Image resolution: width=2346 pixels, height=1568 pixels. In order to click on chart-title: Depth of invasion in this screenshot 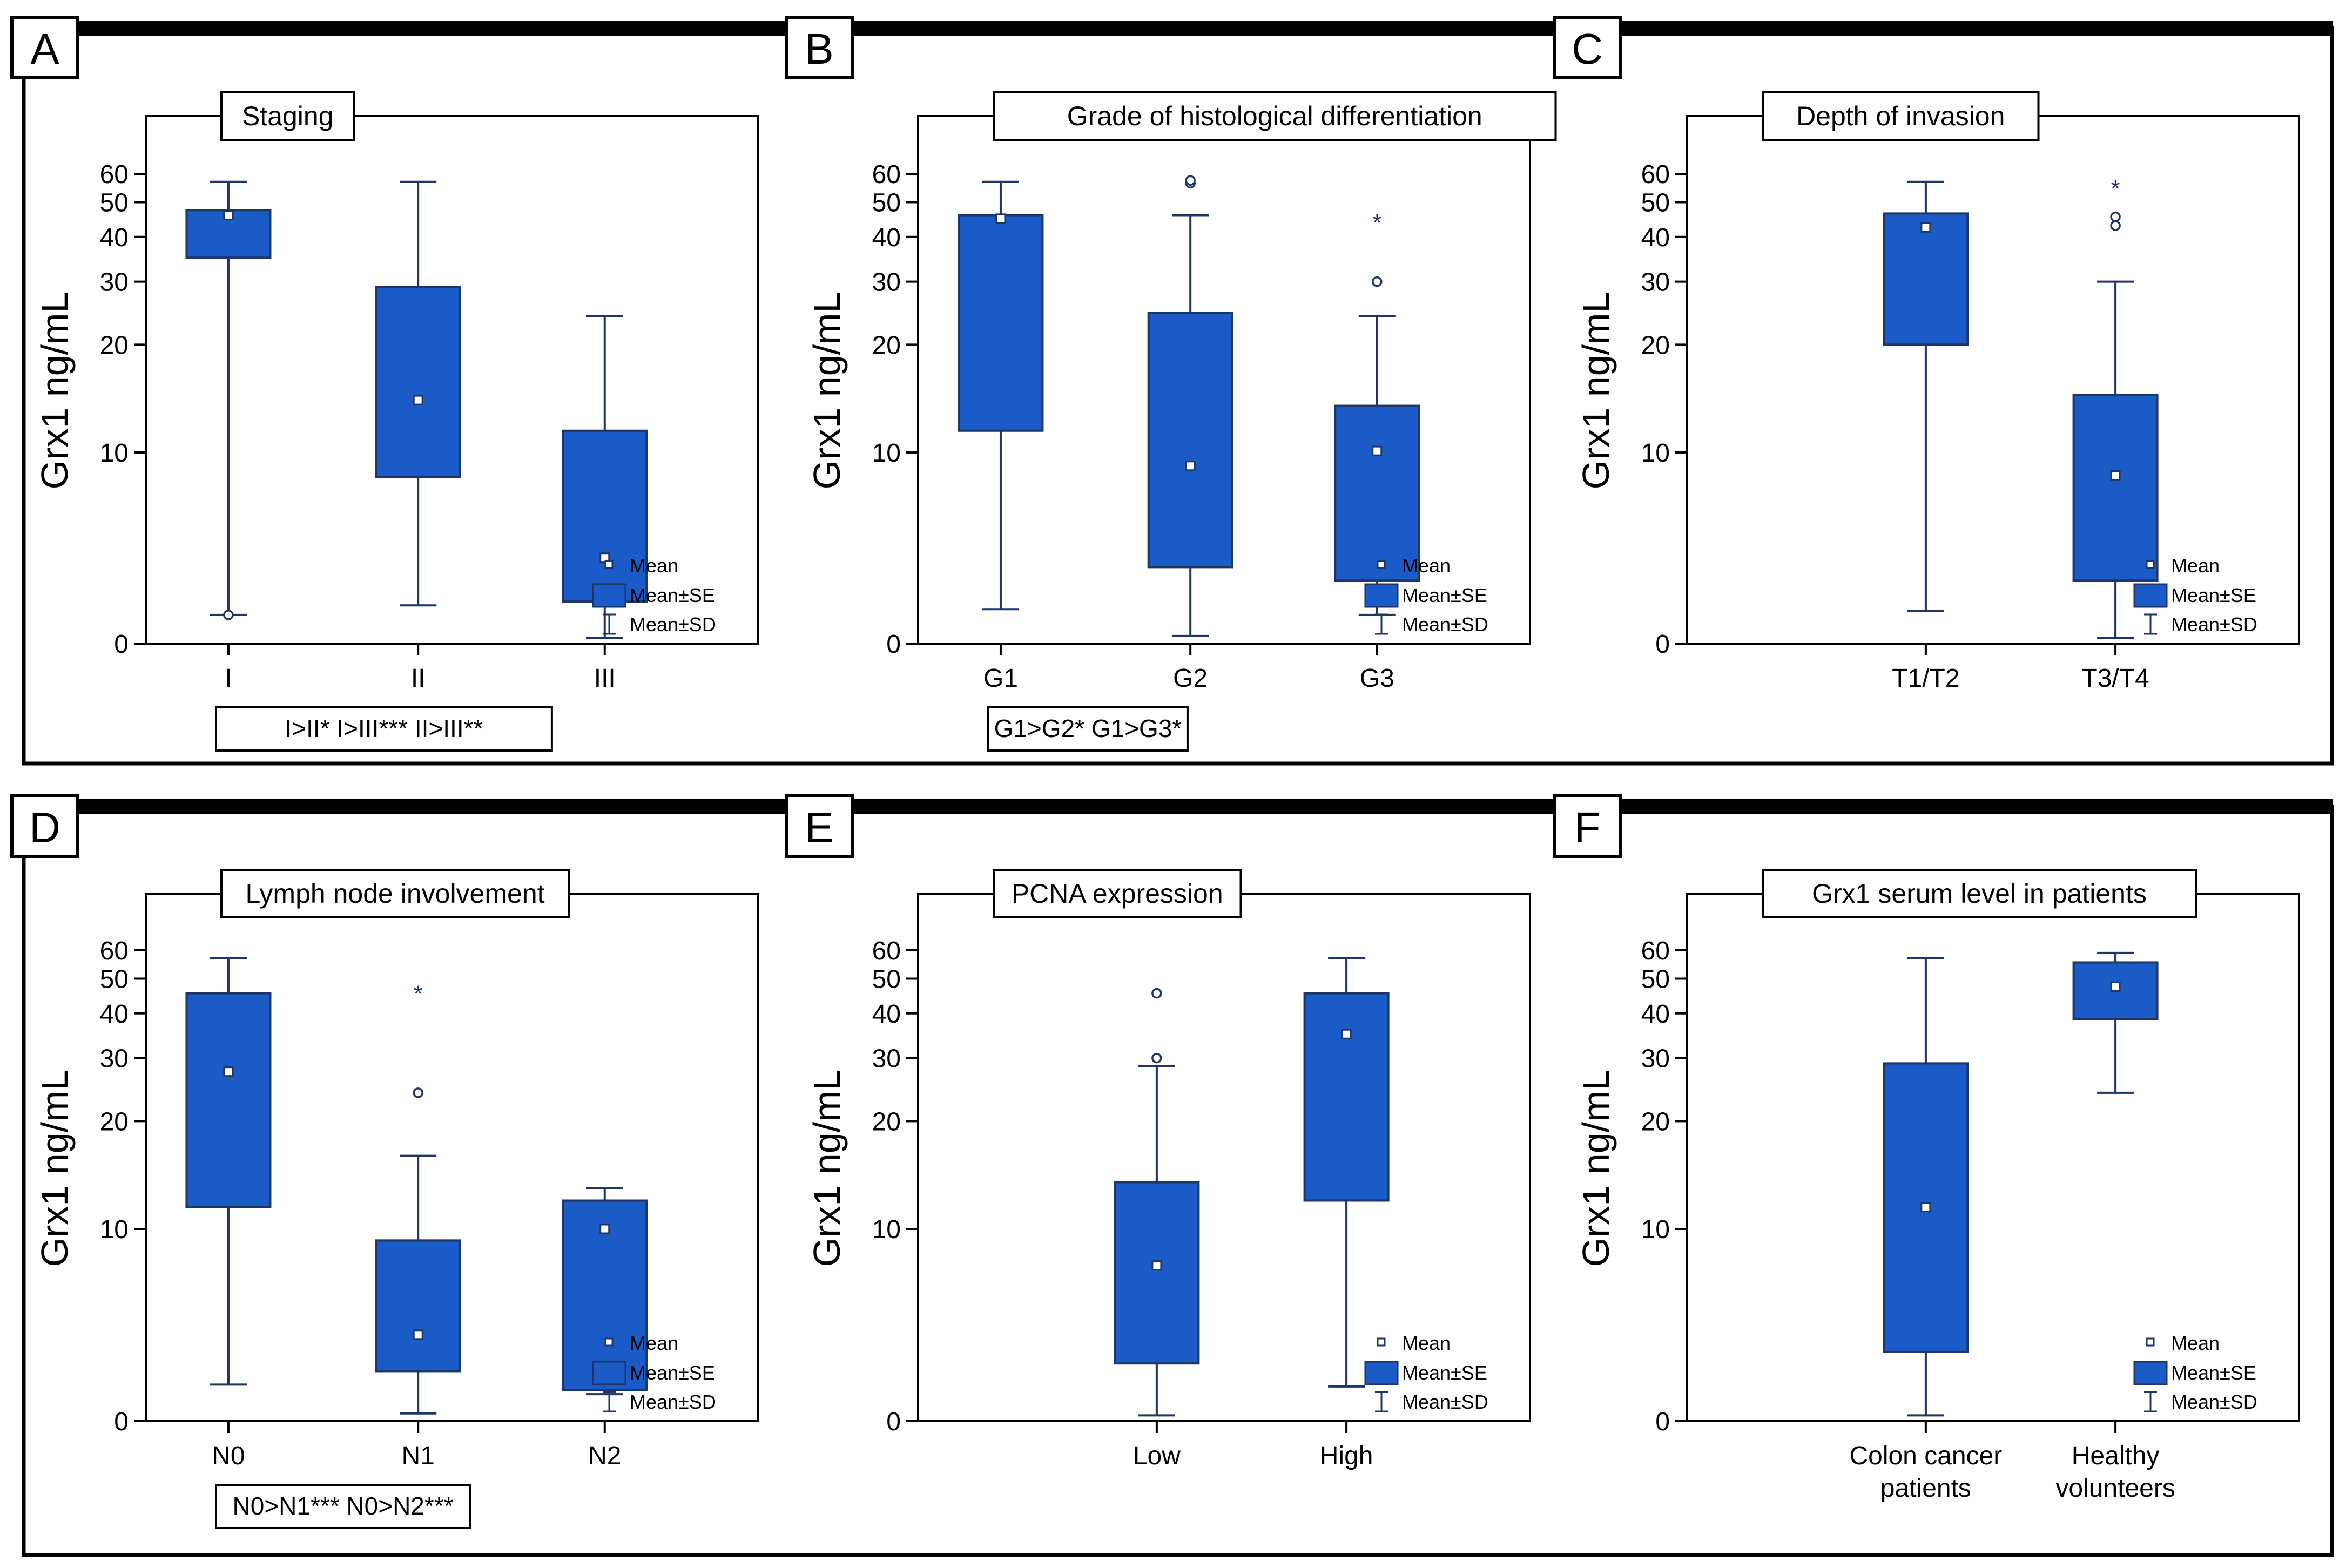, I will do `click(1900, 116)`.